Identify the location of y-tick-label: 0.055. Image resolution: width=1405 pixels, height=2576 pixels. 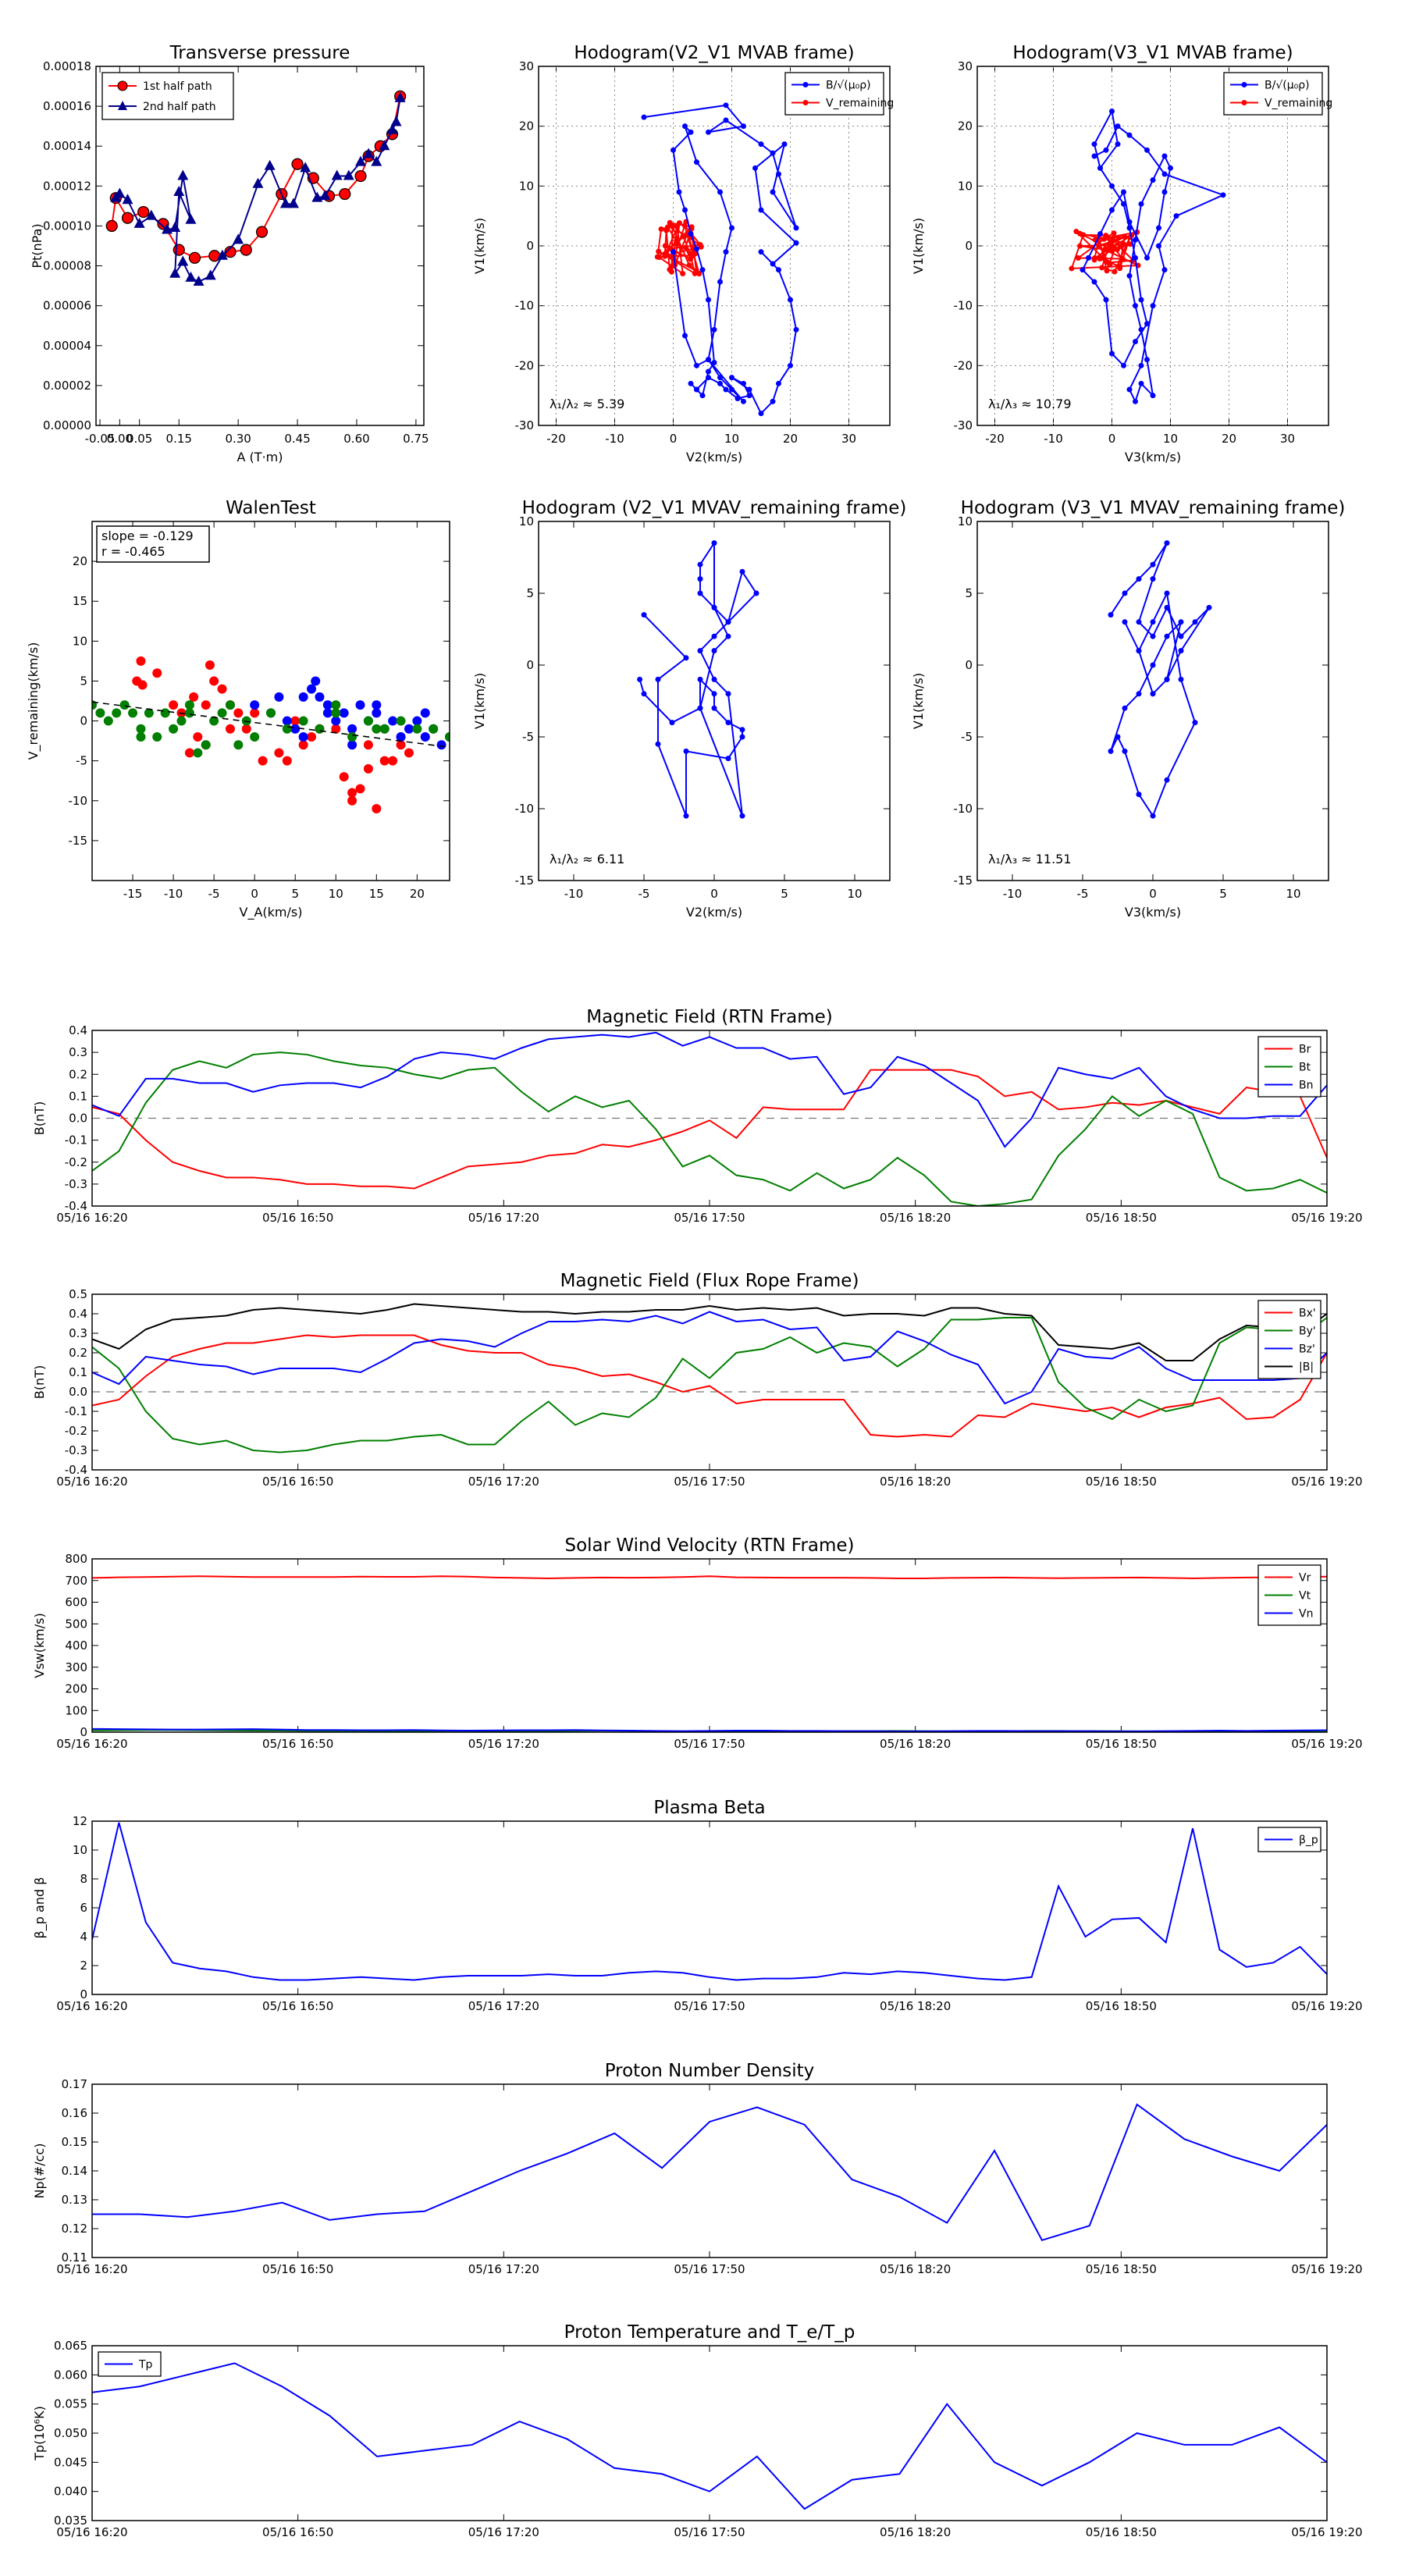
(71, 2404).